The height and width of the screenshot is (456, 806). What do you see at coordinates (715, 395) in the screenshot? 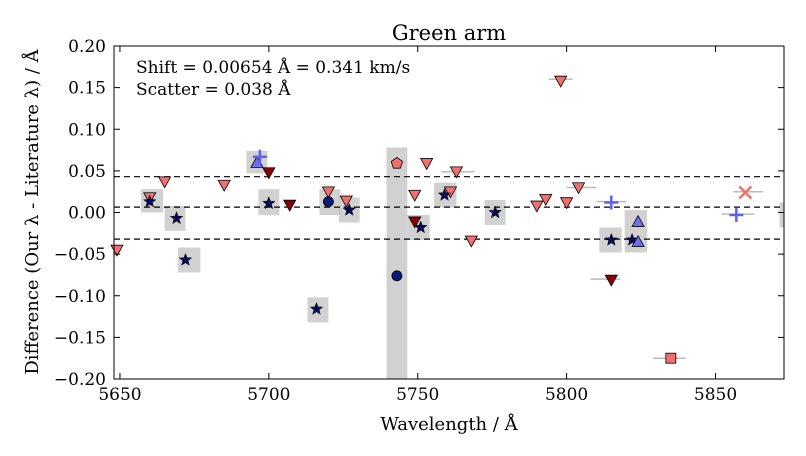
I see `x-tick-label: 5850` at bounding box center [715, 395].